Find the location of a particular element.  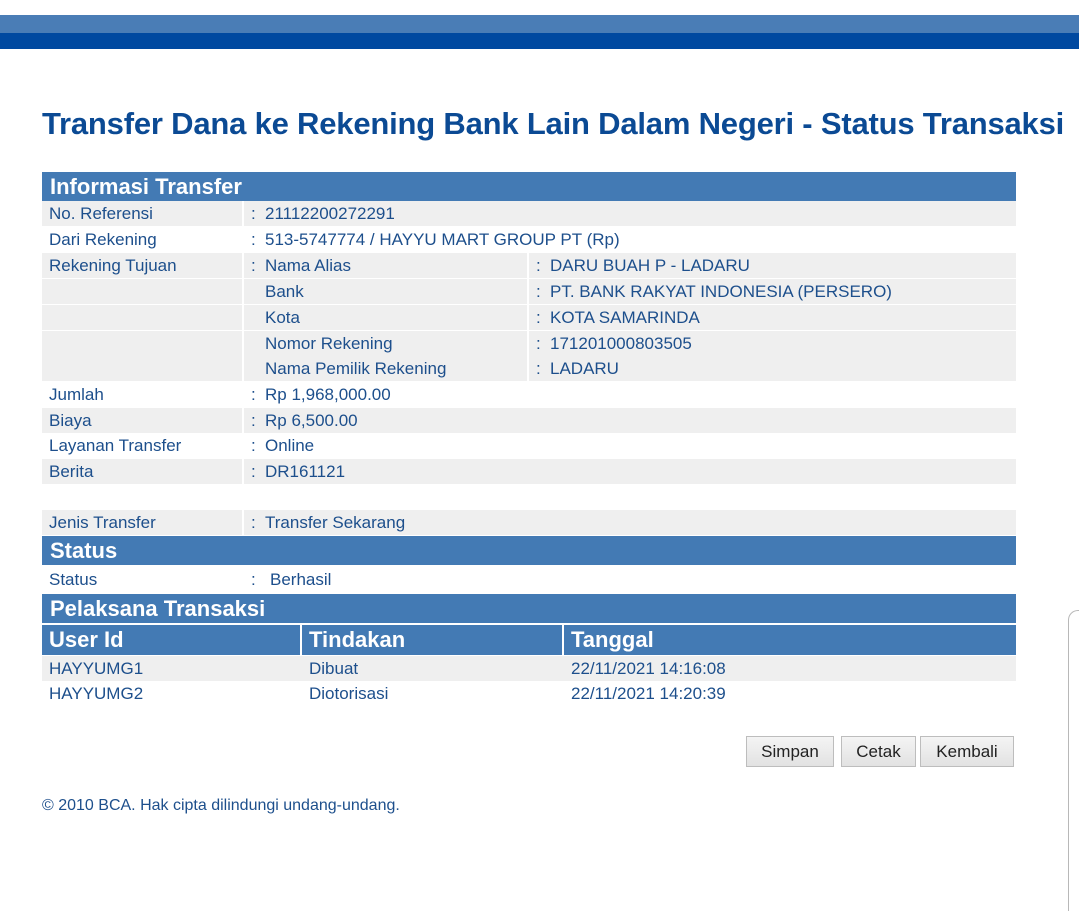

cell-tindakan: Dibuat is located at coordinates (334, 668).